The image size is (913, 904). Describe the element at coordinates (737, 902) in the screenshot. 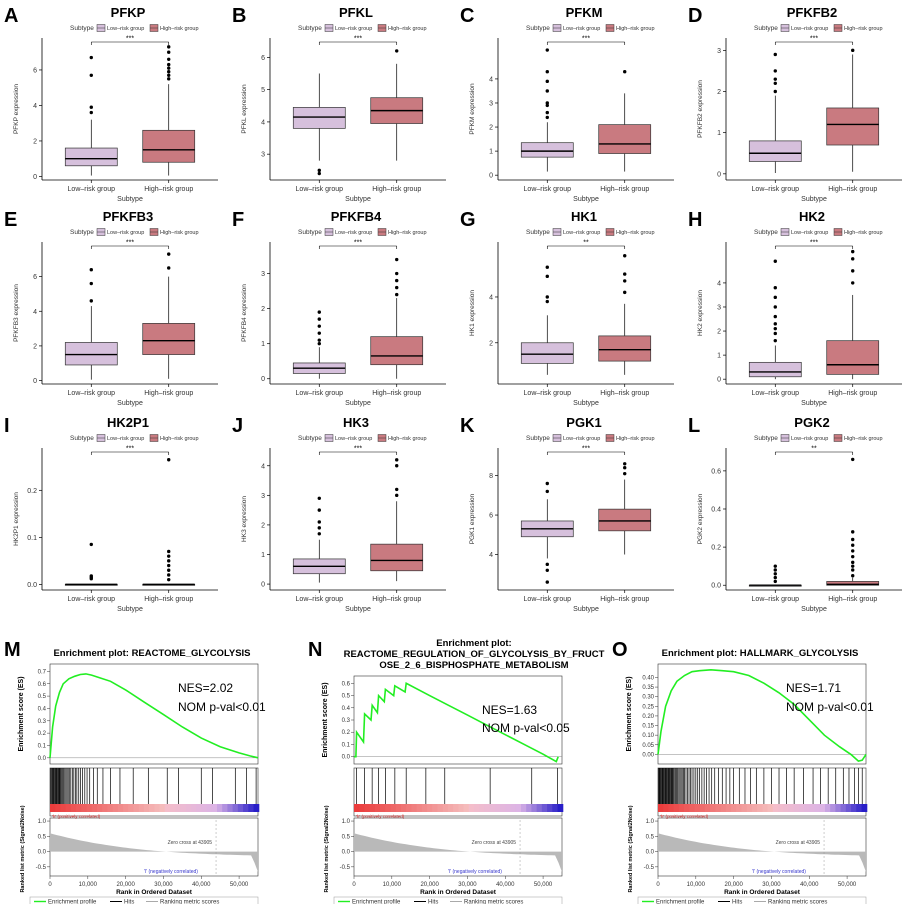

I see `legend-hits-label: Hits` at that location.